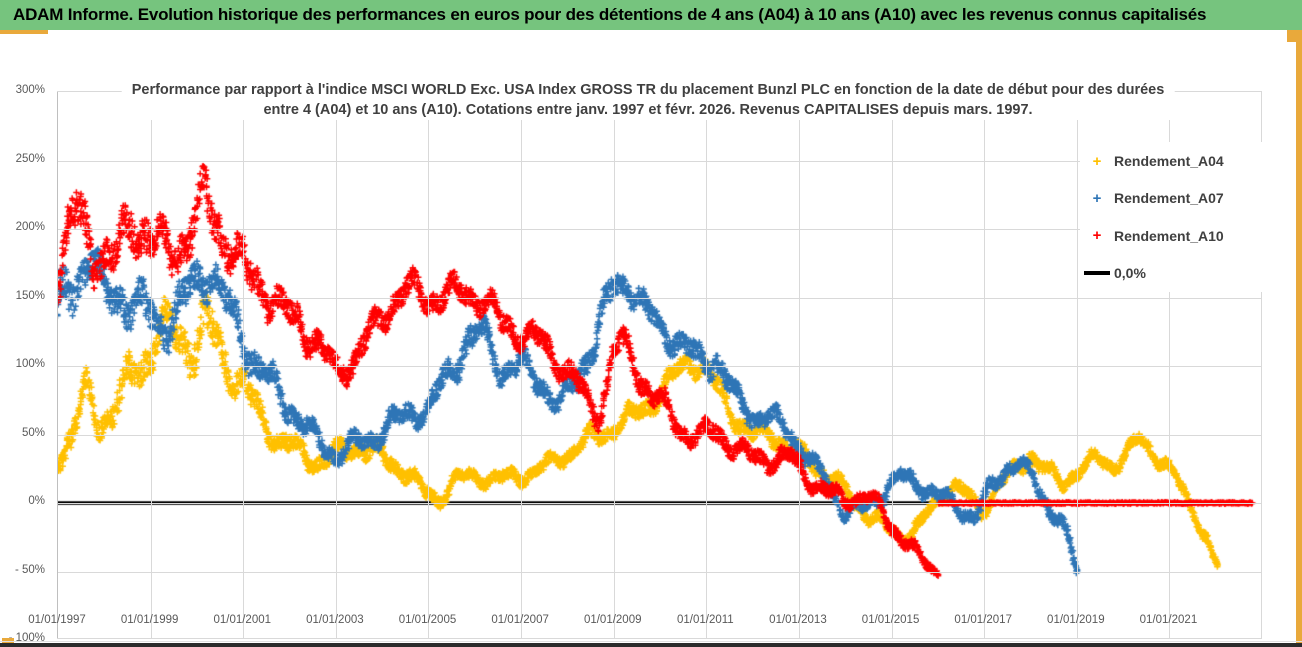 This screenshot has width=1302, height=647. Describe the element at coordinates (1130, 272) in the screenshot. I see `legend-item-label: 0,0%` at that location.